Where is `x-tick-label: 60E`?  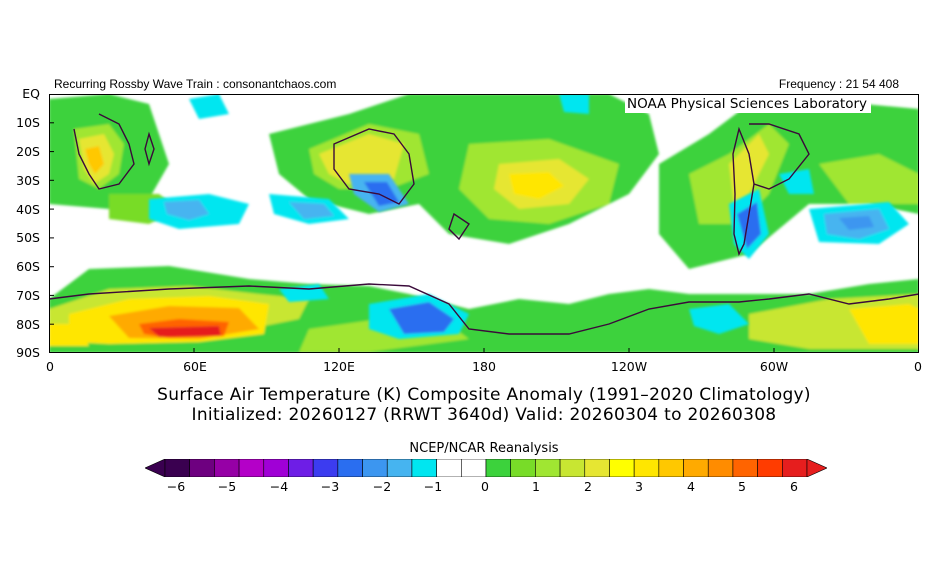
x-tick-label: 60E is located at coordinates (195, 366).